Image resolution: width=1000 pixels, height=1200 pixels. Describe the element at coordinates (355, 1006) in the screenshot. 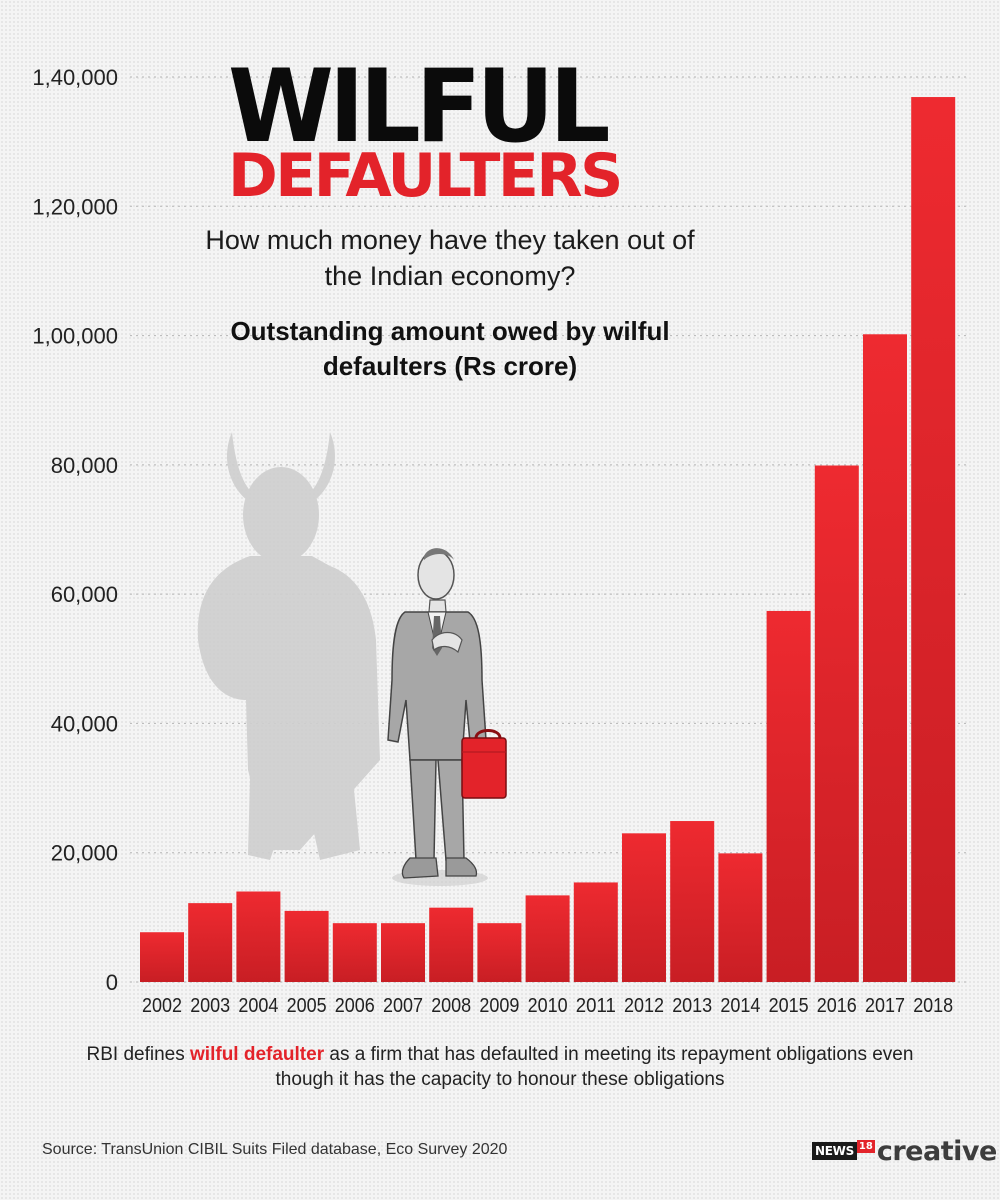

I see `x-tick-label: 2006` at that location.